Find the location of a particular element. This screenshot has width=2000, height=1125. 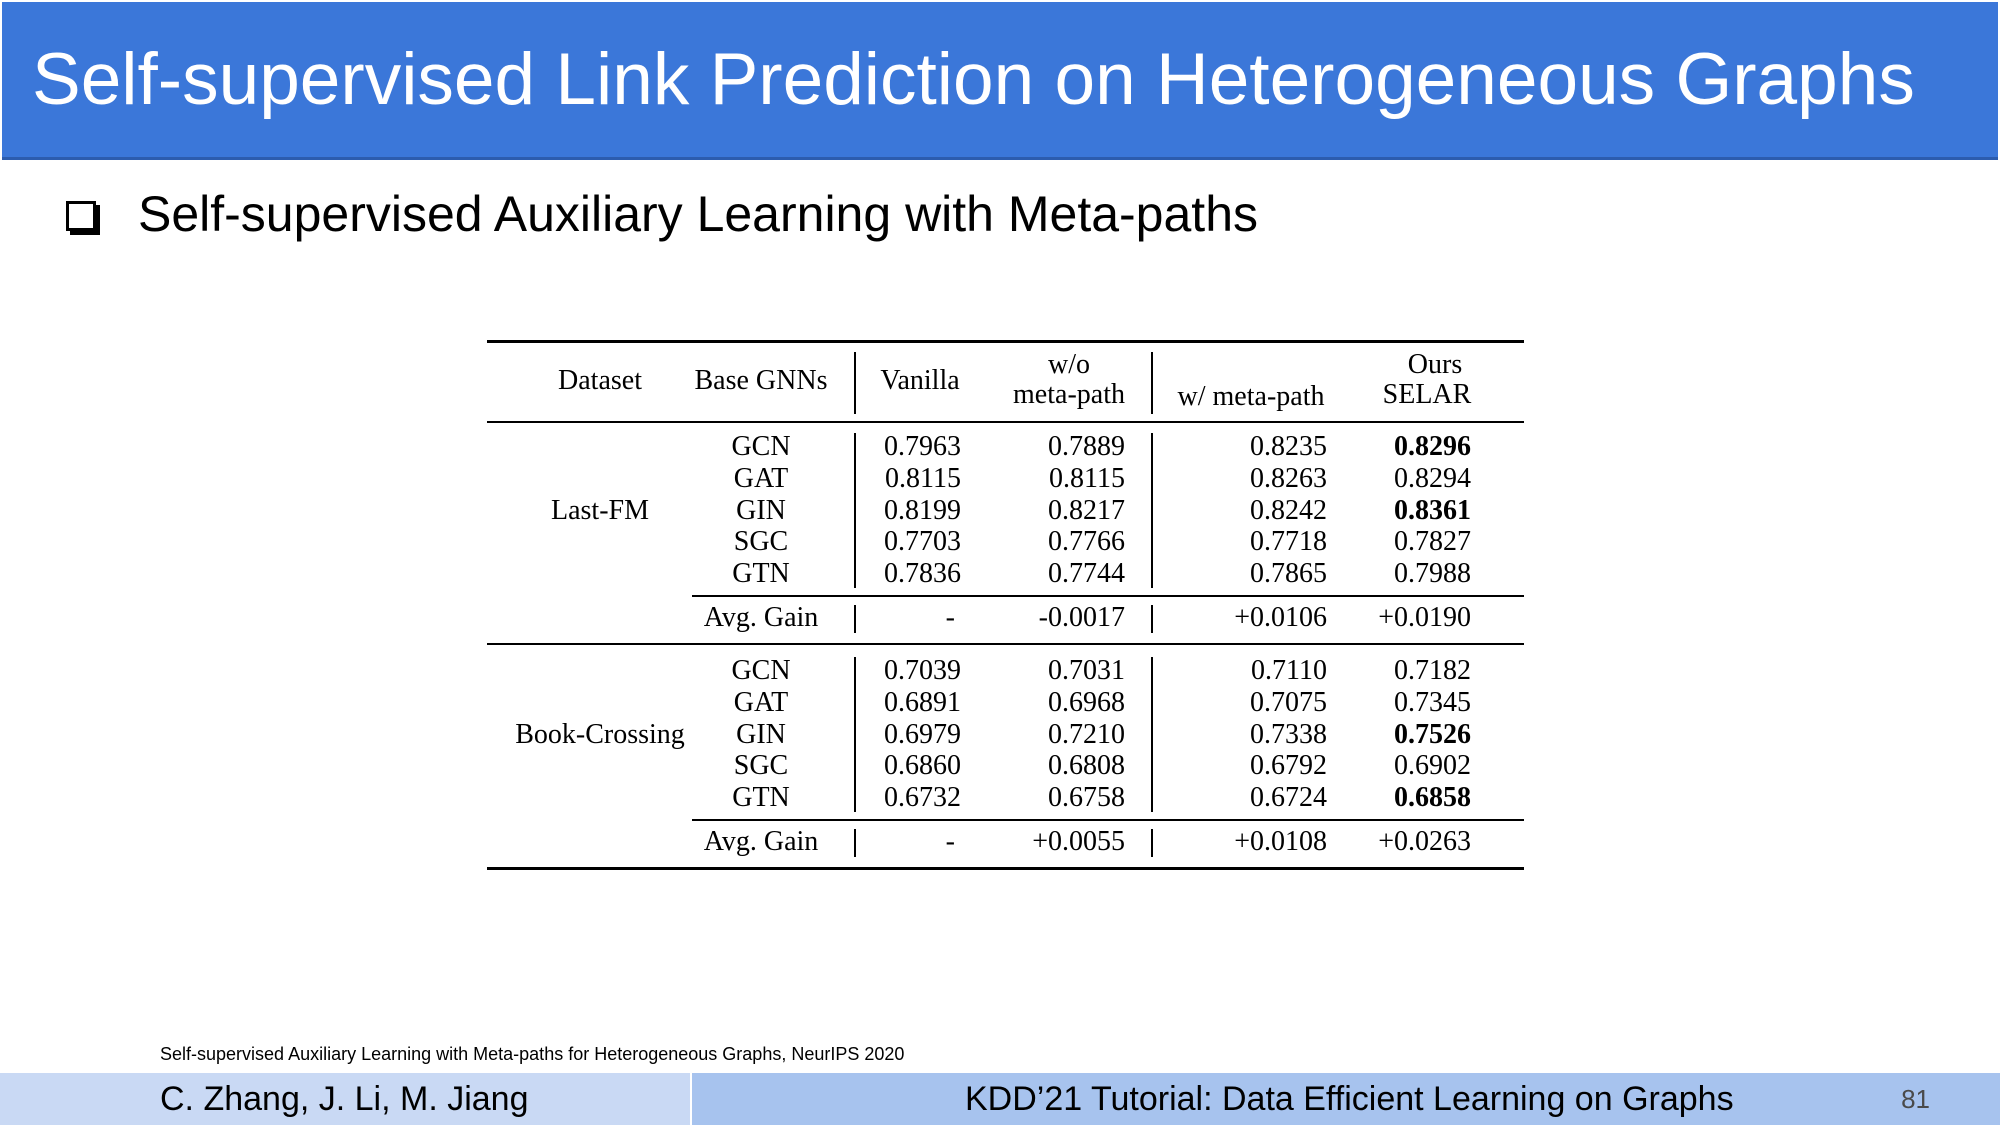

ours-selar-value: 0.6858 is located at coordinates (1432, 798).